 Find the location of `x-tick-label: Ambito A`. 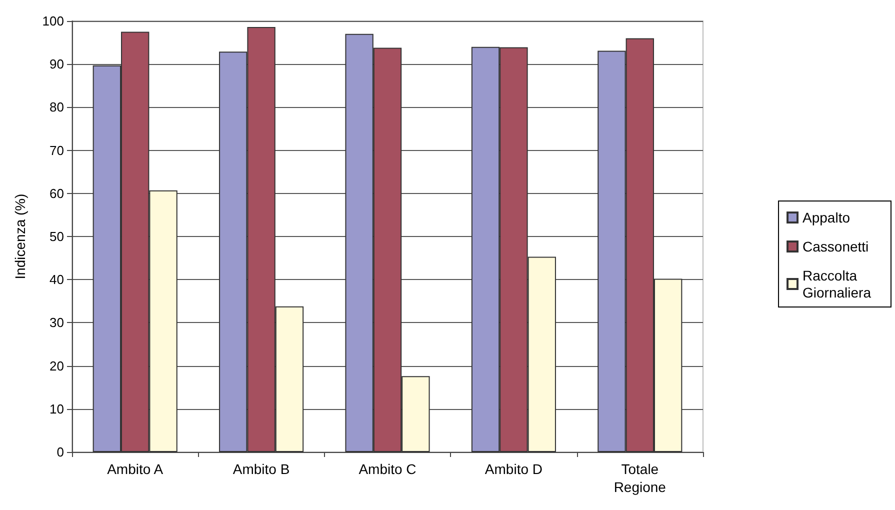

x-tick-label: Ambito A is located at coordinates (135, 469).